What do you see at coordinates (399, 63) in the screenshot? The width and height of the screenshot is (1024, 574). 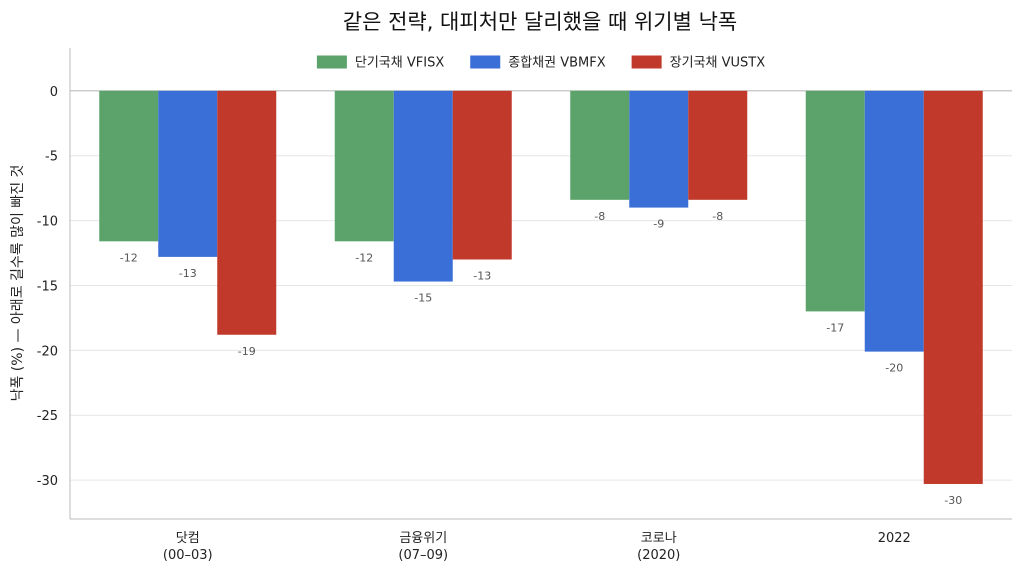 I see `legend-label: 단기국채 VFISX` at bounding box center [399, 63].